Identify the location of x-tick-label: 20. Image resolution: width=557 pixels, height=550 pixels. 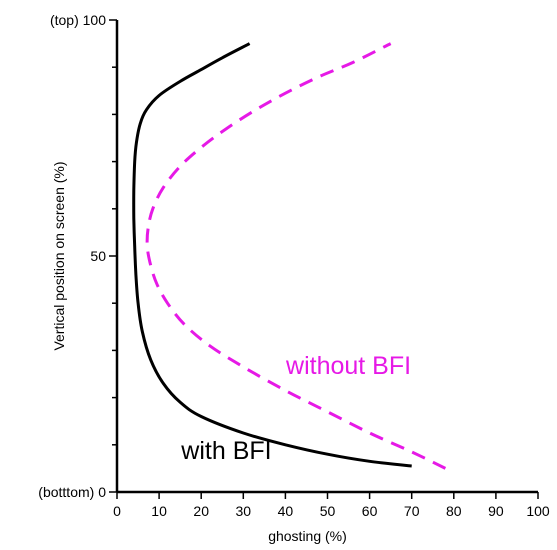
(201, 511).